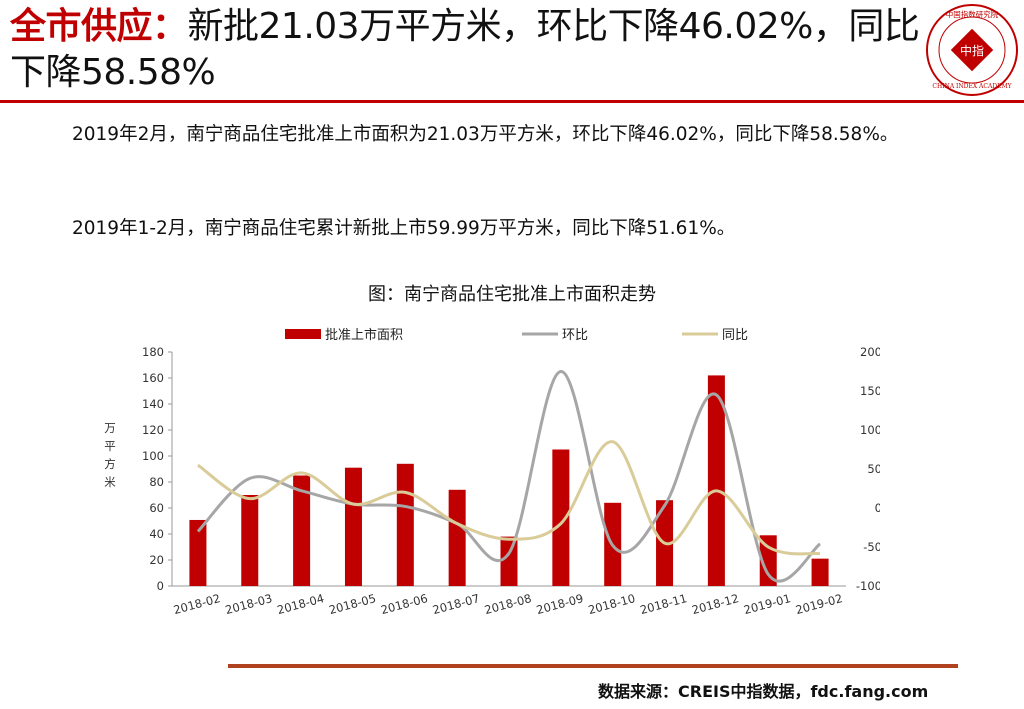  What do you see at coordinates (871, 547) in the screenshot?
I see `right-tick-label: -50` at bounding box center [871, 547].